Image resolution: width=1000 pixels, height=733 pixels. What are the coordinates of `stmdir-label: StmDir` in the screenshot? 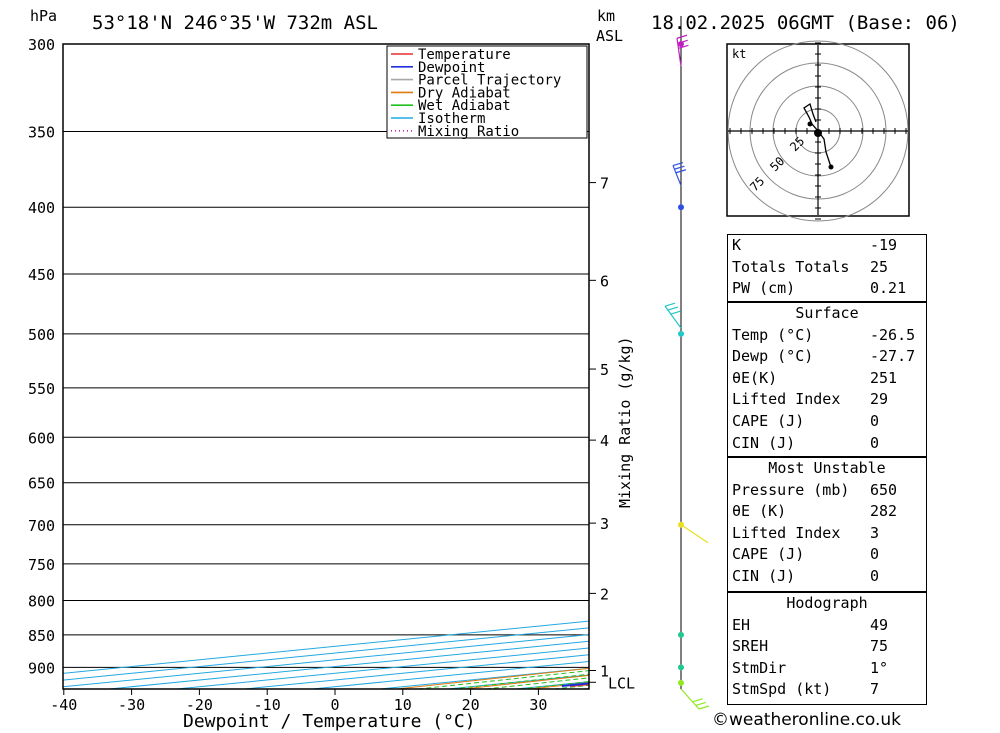 It's located at (759, 667).